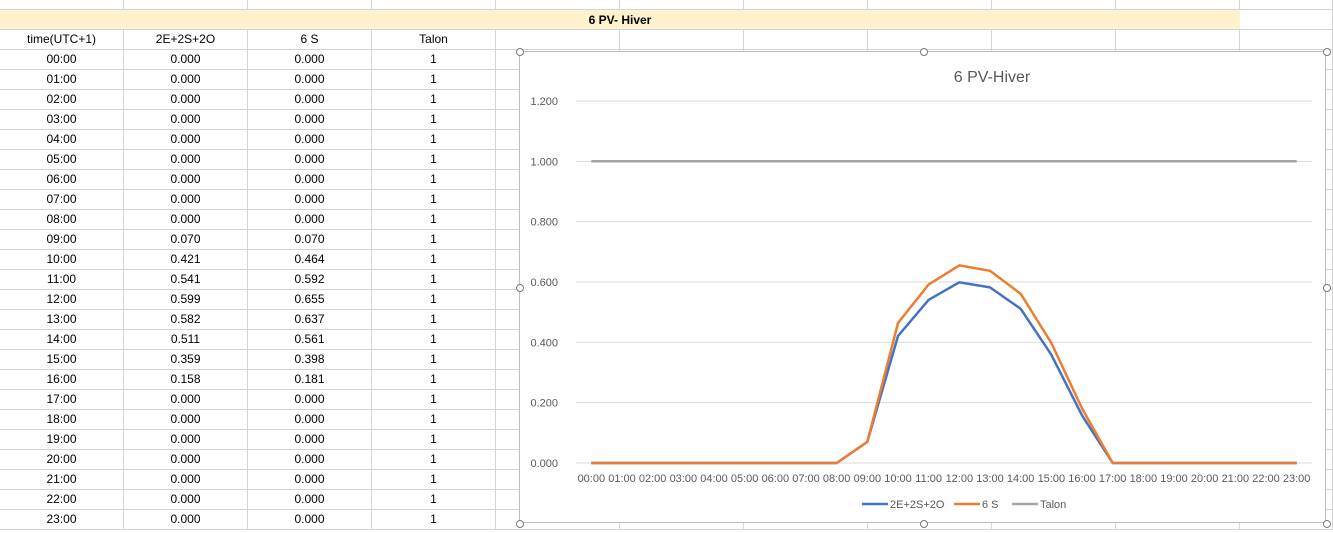 The height and width of the screenshot is (533, 1333). I want to click on table-cell: 20:00, so click(62, 460).